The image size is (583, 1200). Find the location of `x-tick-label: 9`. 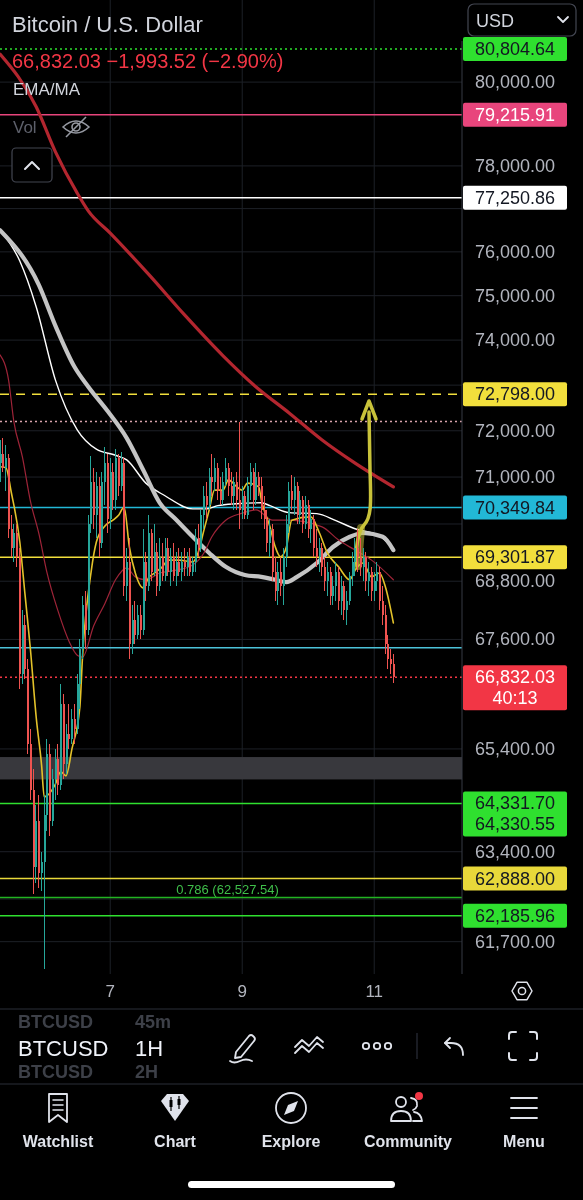

x-tick-label: 9 is located at coordinates (242, 991).